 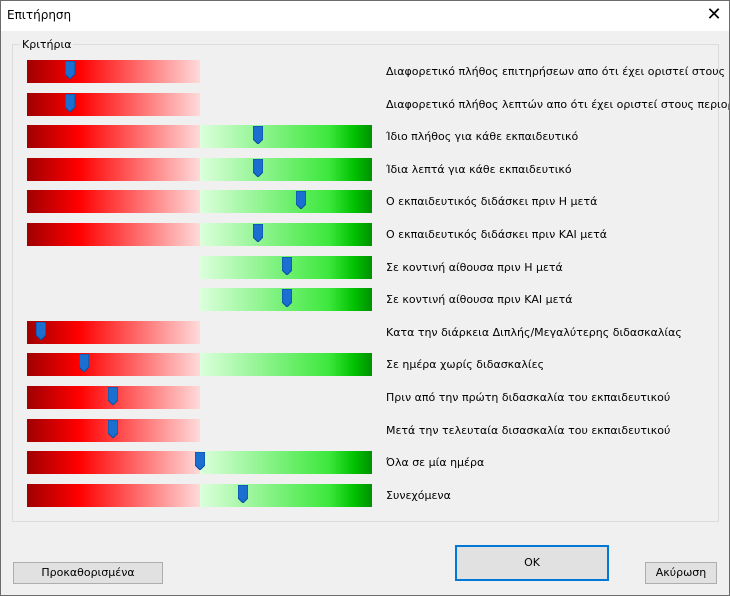 What do you see at coordinates (492, 202) in the screenshot?
I see `criterion-label: Ο εκπαιδευτικός διδάσκει πριν Η μετά` at bounding box center [492, 202].